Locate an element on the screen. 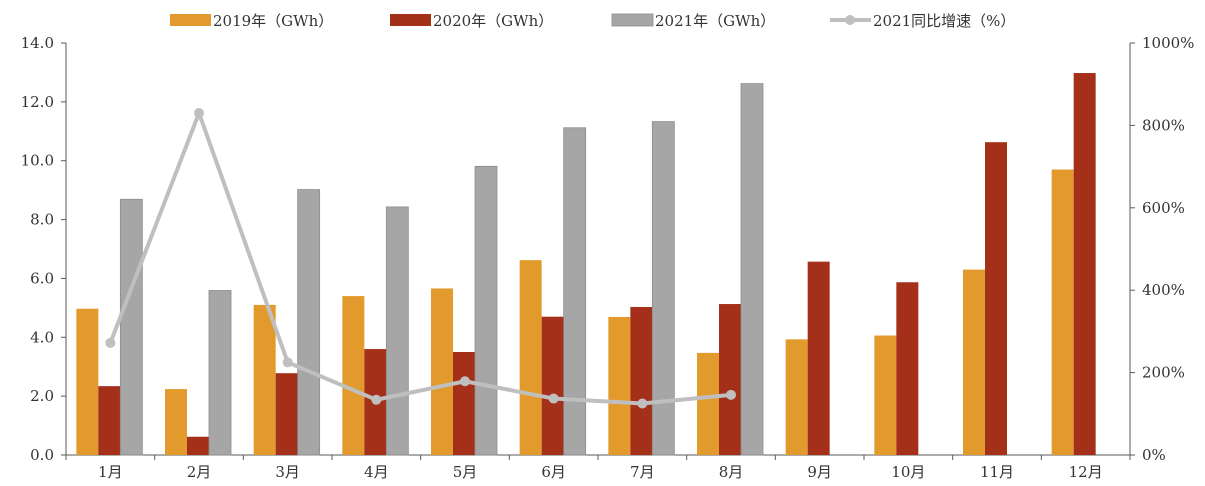 The width and height of the screenshot is (1205, 486). left-tick-label: 4.0 is located at coordinates (42, 337).